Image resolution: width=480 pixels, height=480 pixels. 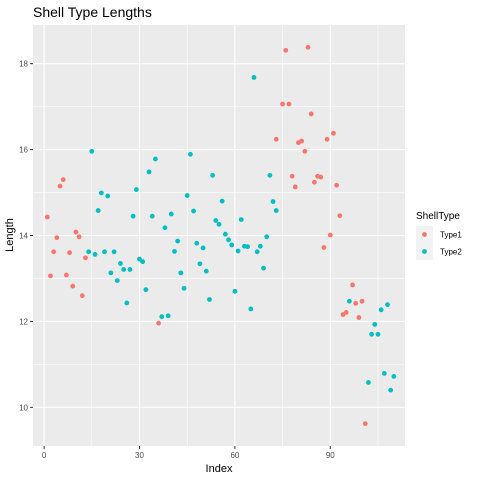 I want to click on legend-label-type1: Type1, so click(x=451, y=235).